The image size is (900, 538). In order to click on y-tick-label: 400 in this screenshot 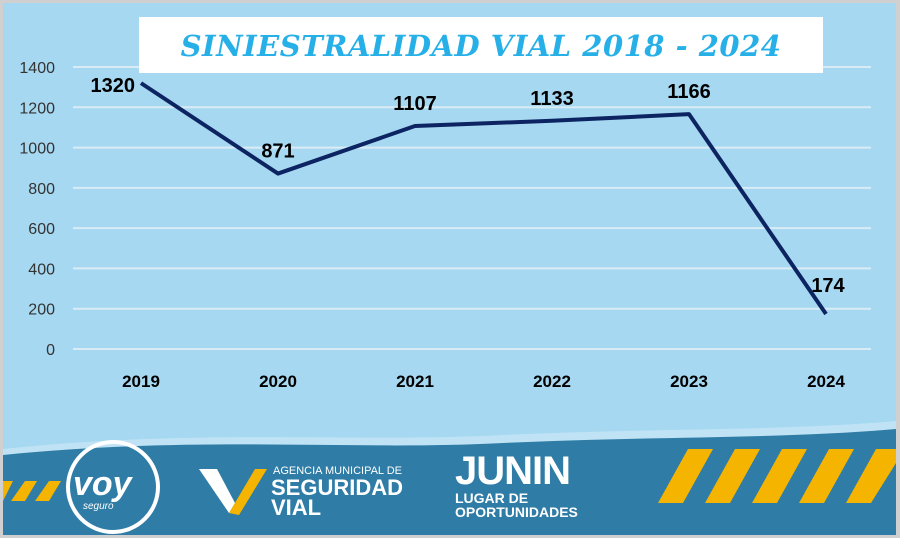, I will do `click(41, 269)`.